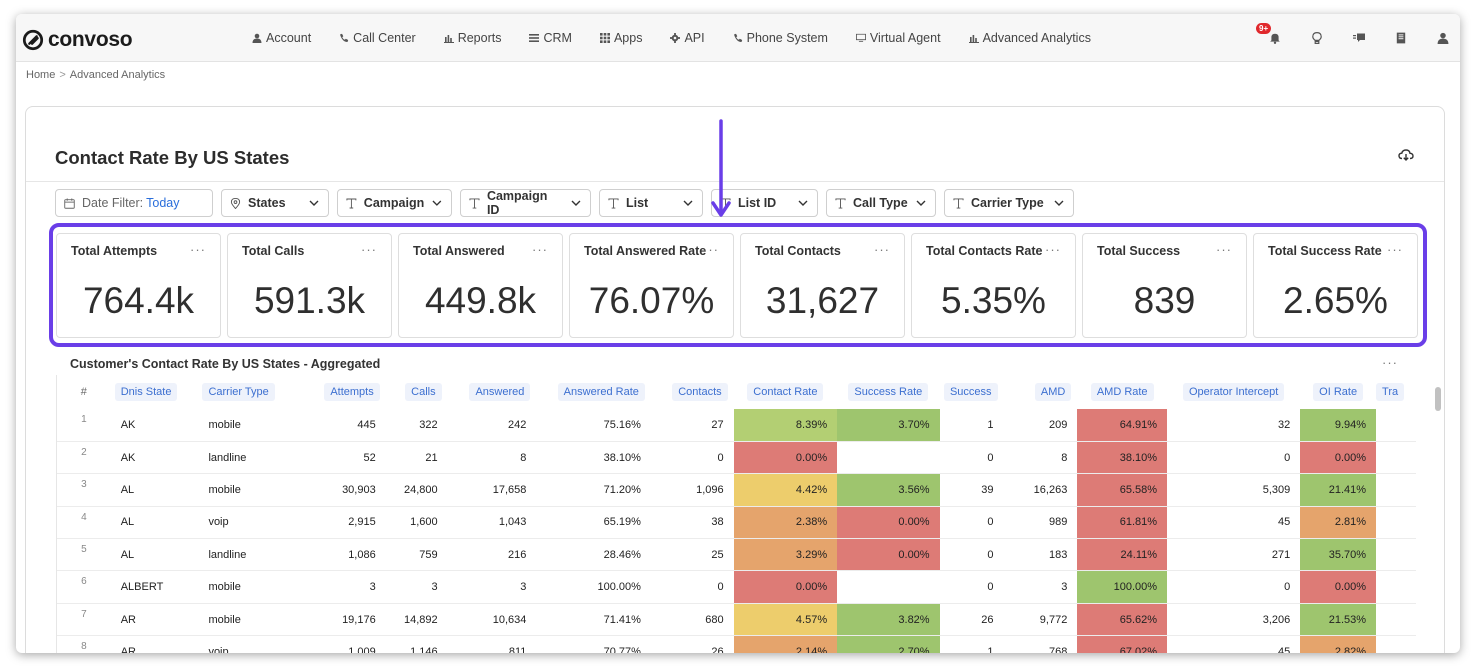 The height and width of the screenshot is (667, 1475). Describe the element at coordinates (250, 458) in the screenshot. I see `table-cell: landline` at that location.